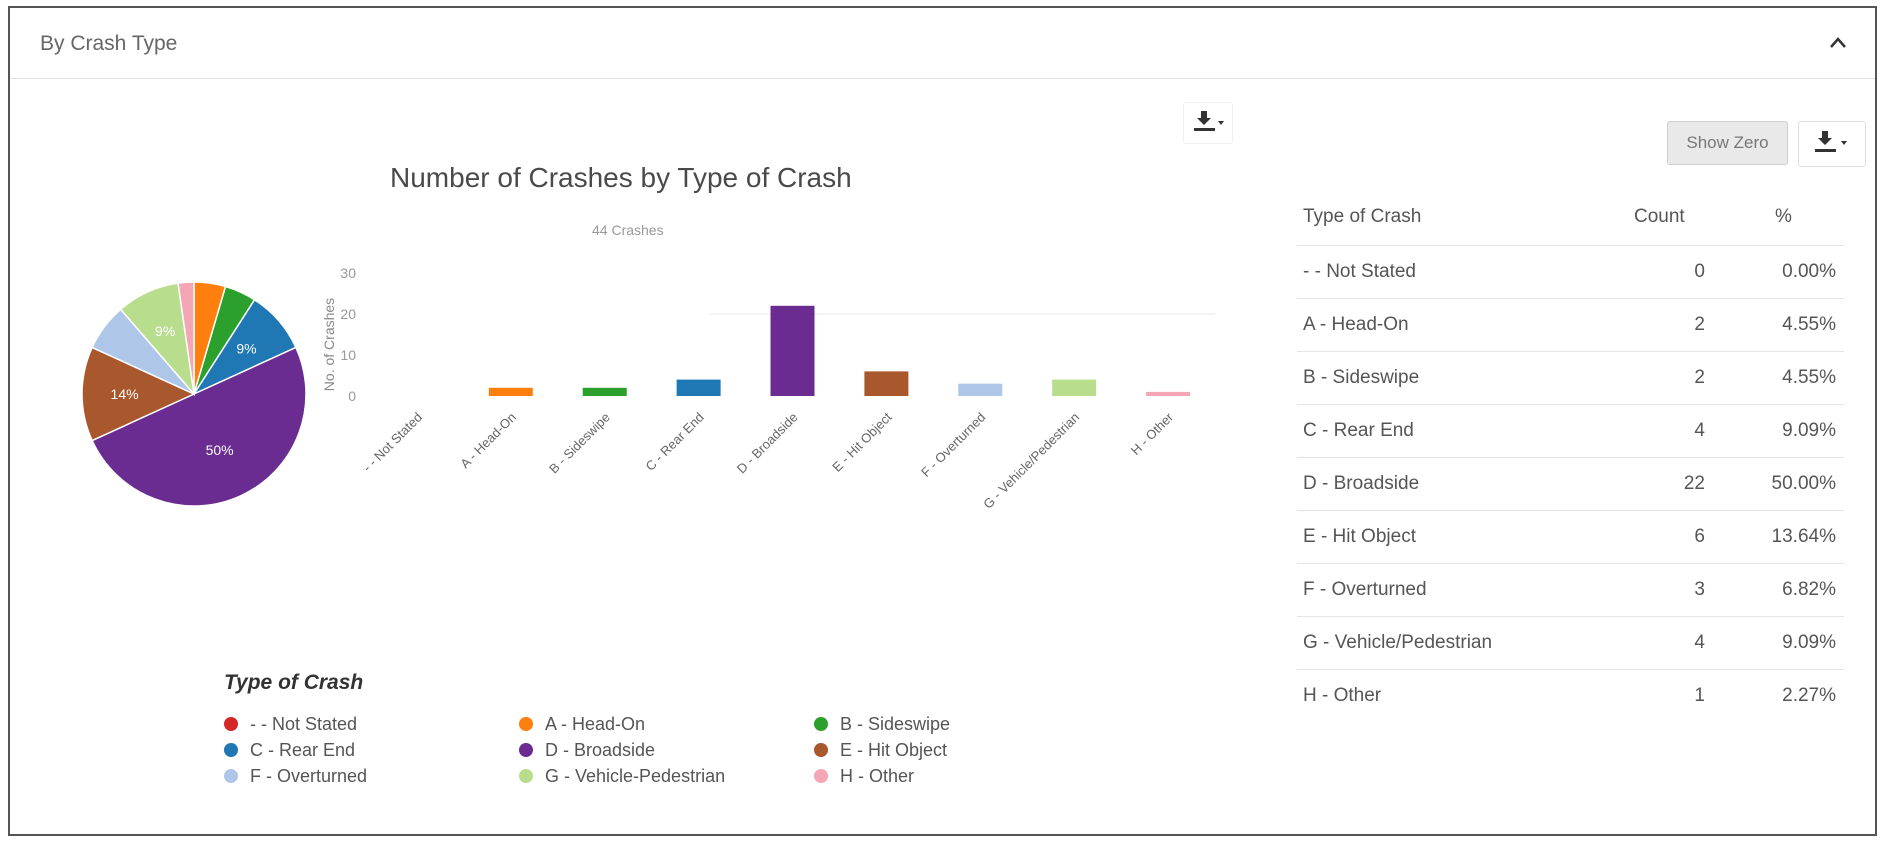 The image size is (1889, 844). Describe the element at coordinates (1648, 325) in the screenshot. I see `cell-count: 2` at that location.